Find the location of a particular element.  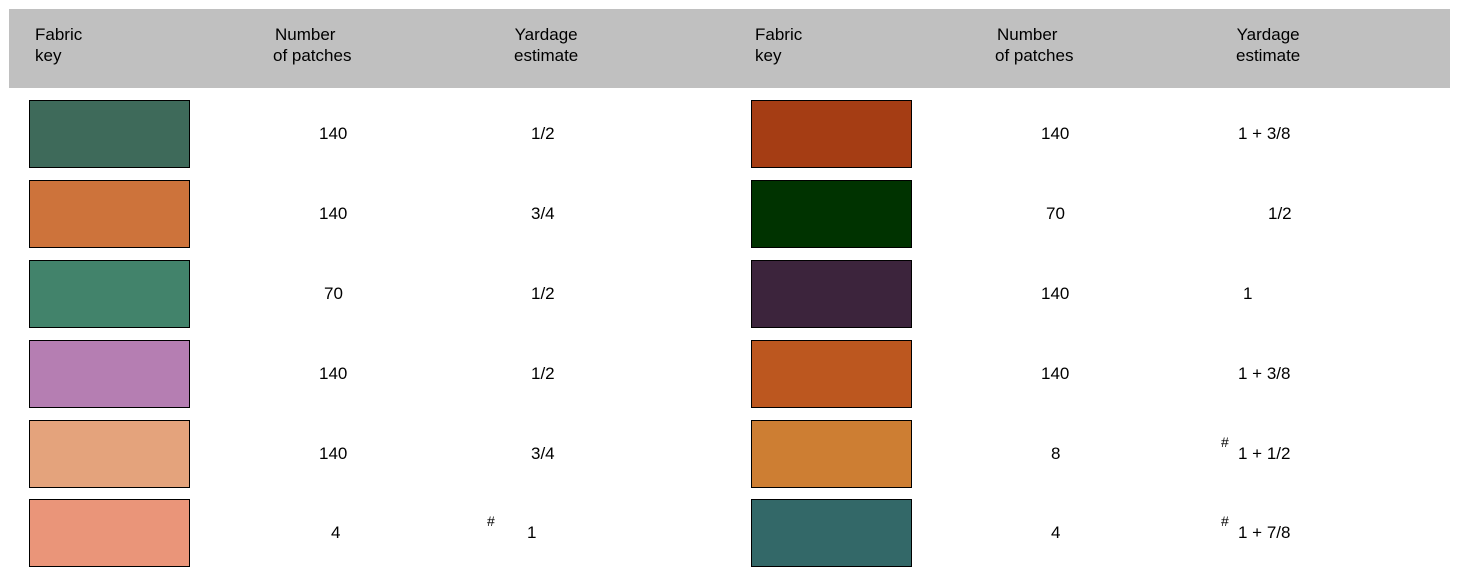

table-row: 8 # 1 + 1/2 is located at coordinates (729, 454).